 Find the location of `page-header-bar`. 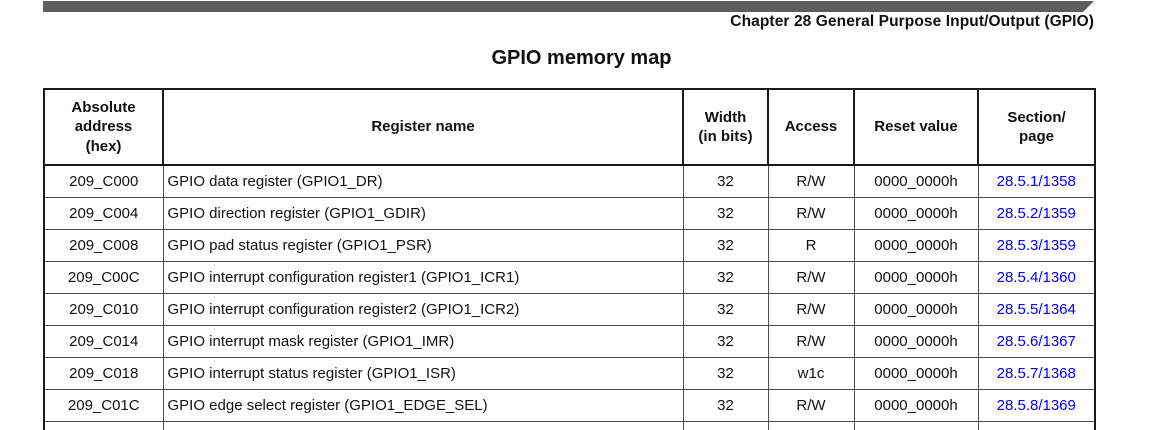

page-header-bar is located at coordinates (568, 6).